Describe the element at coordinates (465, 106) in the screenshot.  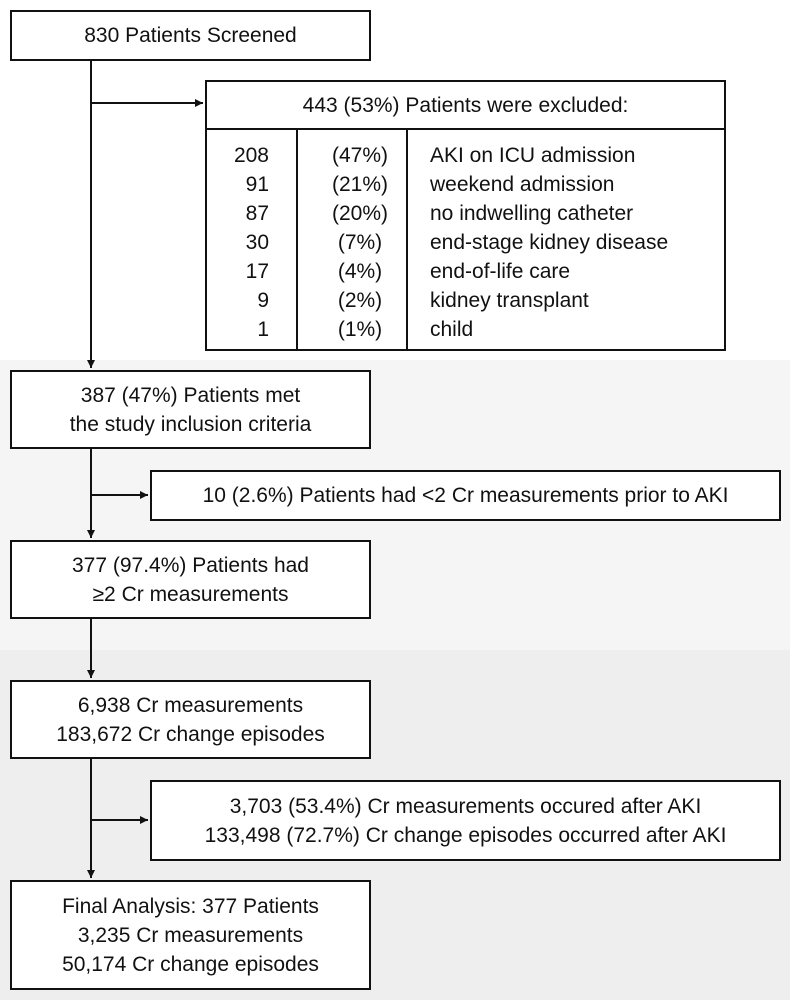
I see `exclusion-title: 443 (53%) Patients were excluded:` at that location.